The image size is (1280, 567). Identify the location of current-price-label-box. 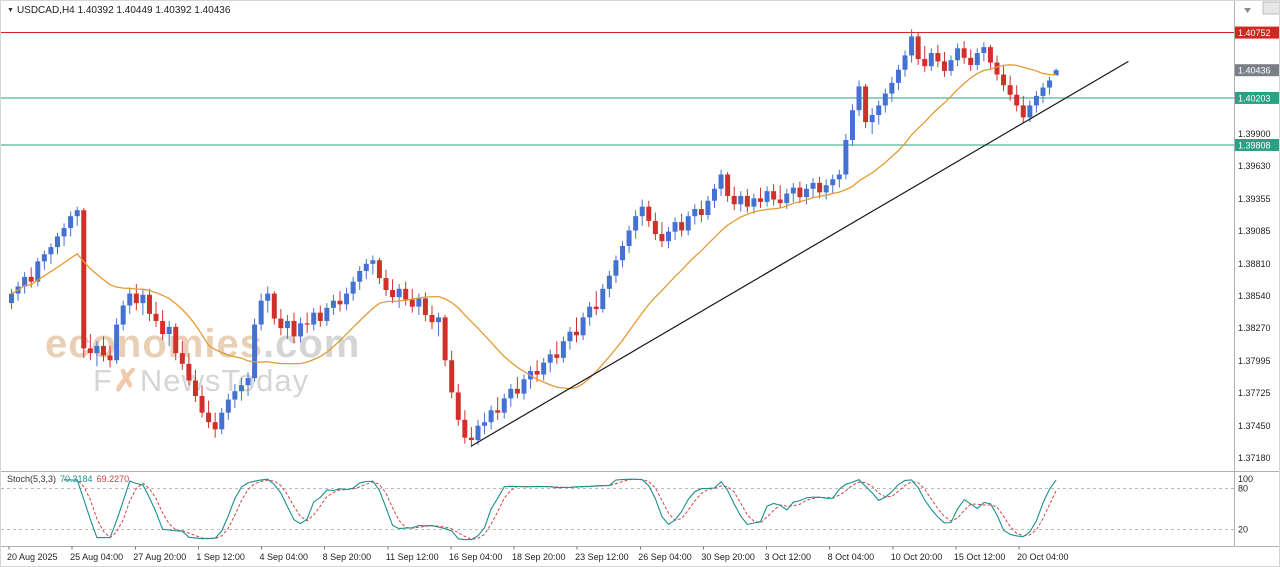
(1257, 70).